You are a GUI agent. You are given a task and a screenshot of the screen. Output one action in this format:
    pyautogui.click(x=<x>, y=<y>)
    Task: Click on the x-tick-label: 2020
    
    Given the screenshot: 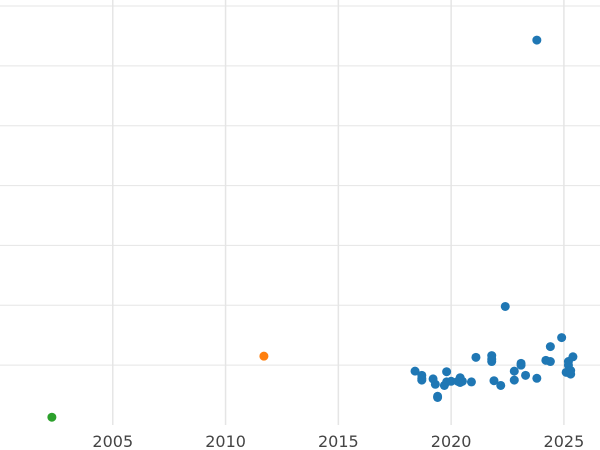 What is the action you would take?
    pyautogui.click(x=451, y=441)
    